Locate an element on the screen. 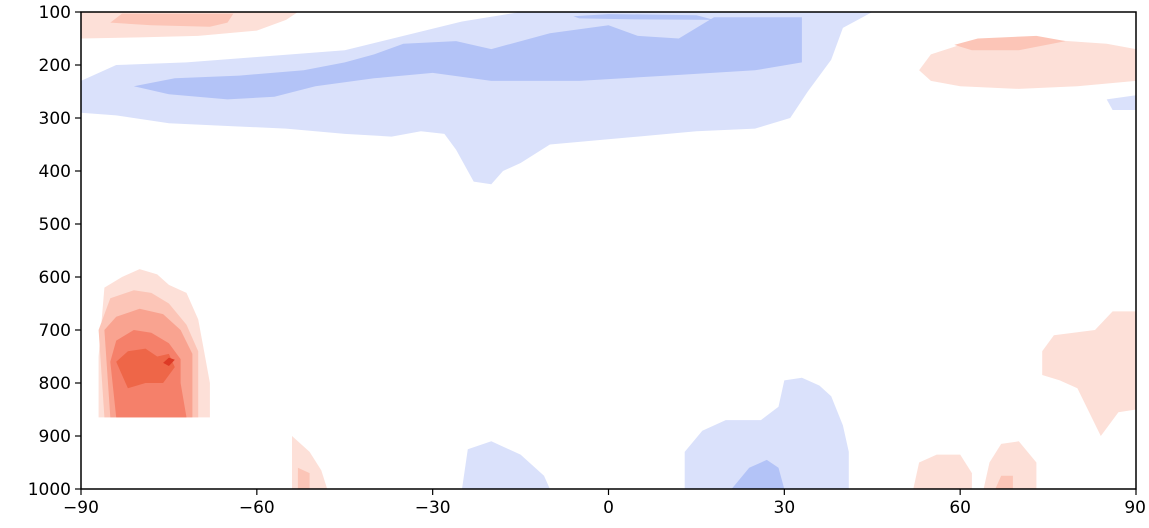 The height and width of the screenshot is (528, 1149). y-tick-label-3: 400 is located at coordinates (55, 172).